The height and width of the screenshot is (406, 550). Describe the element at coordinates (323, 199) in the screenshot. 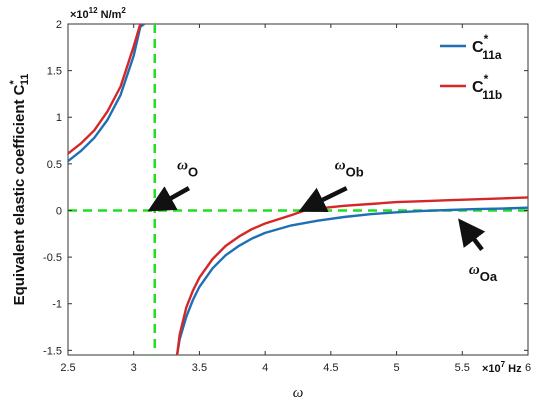

I see `annotation-arrow-ob` at that location.